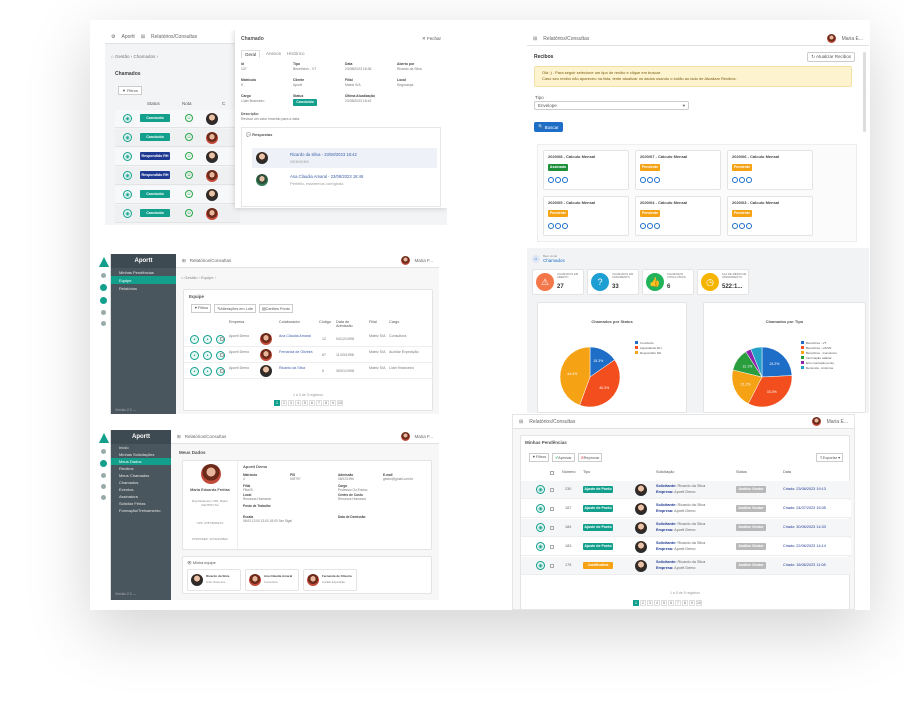  What do you see at coordinates (864, 92) in the screenshot?
I see `scrollbar` at bounding box center [864, 92].